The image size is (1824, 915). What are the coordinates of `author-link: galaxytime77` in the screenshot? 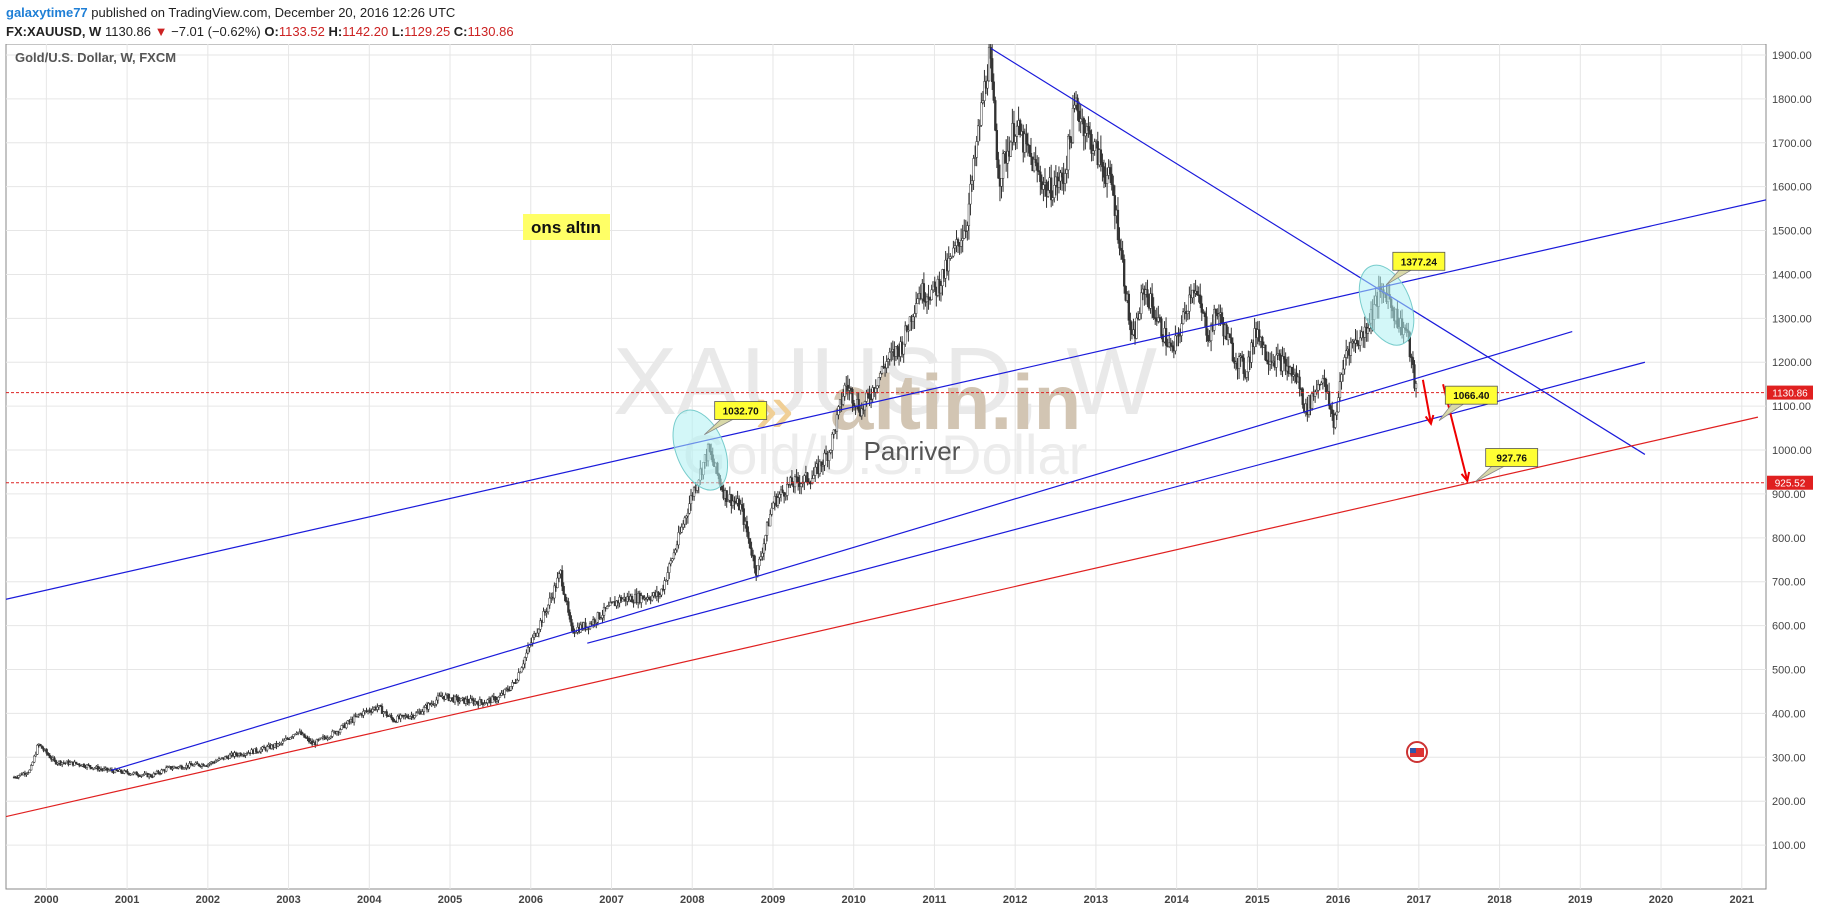 It's located at (47, 12).